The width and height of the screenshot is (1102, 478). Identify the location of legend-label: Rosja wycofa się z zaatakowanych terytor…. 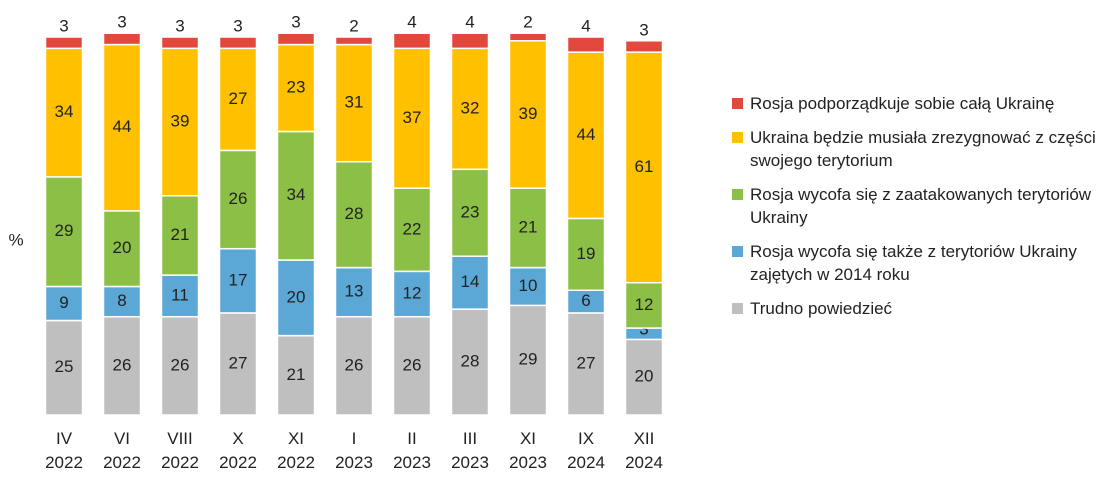
(921, 206).